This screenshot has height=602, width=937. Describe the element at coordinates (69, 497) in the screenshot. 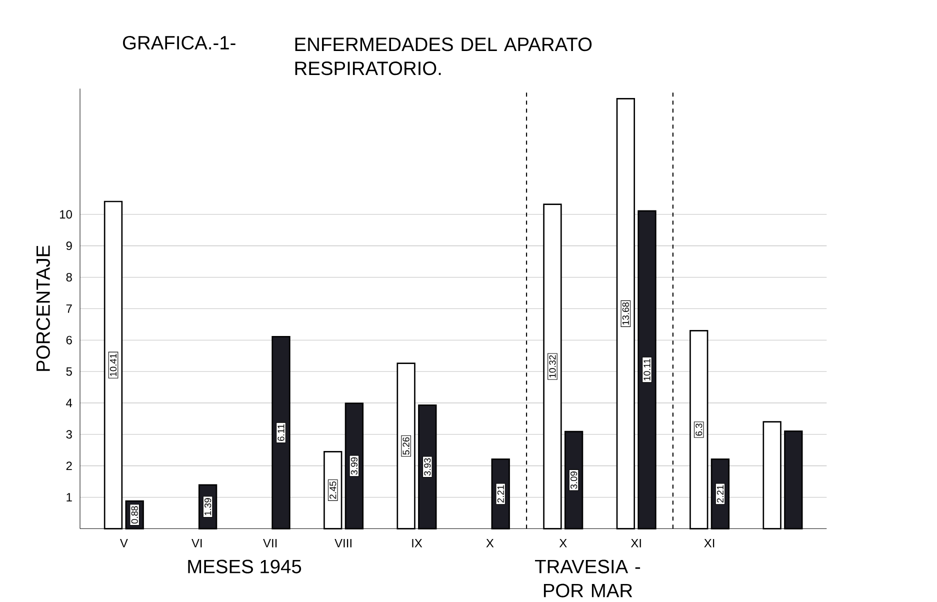

I see `y-tick-label: 1` at that location.